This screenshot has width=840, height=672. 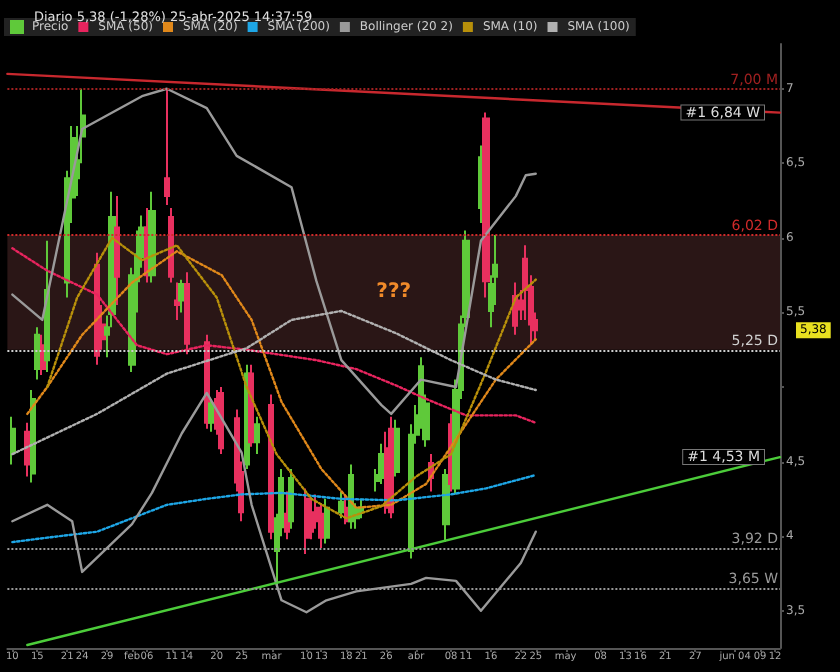 What do you see at coordinates (394, 292) in the screenshot?
I see `band-label: ???` at bounding box center [394, 292].